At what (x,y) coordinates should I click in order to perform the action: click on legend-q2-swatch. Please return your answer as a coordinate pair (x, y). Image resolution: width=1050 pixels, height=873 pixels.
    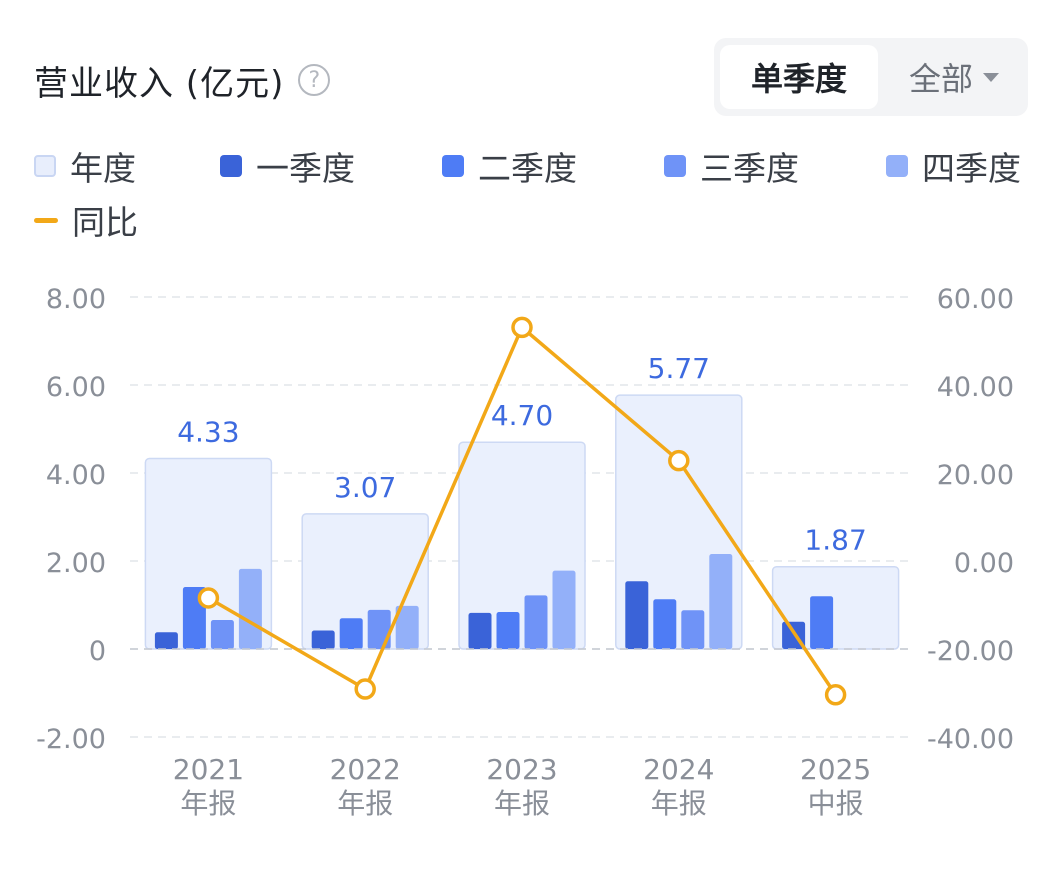
    Looking at the image, I should click on (453, 166).